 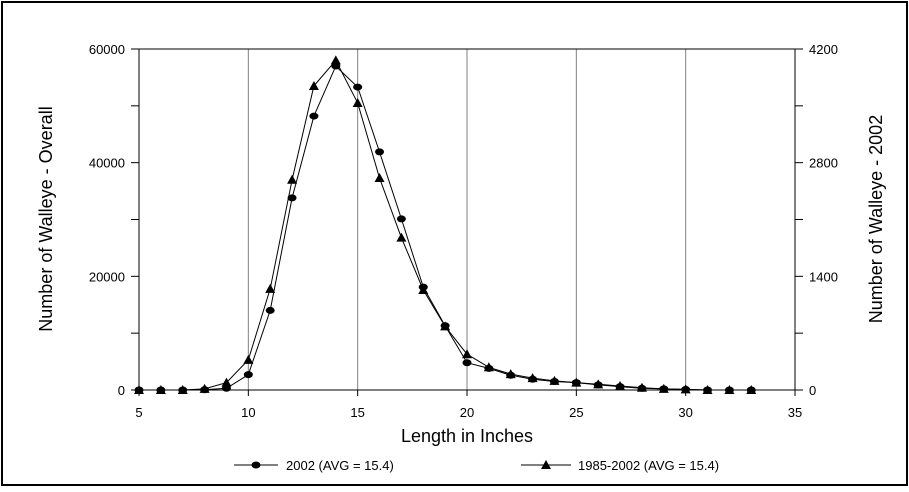 I want to click on legend-item-1985-2002: 1985-2002 (AVG = 15.4), so click(x=620, y=465).